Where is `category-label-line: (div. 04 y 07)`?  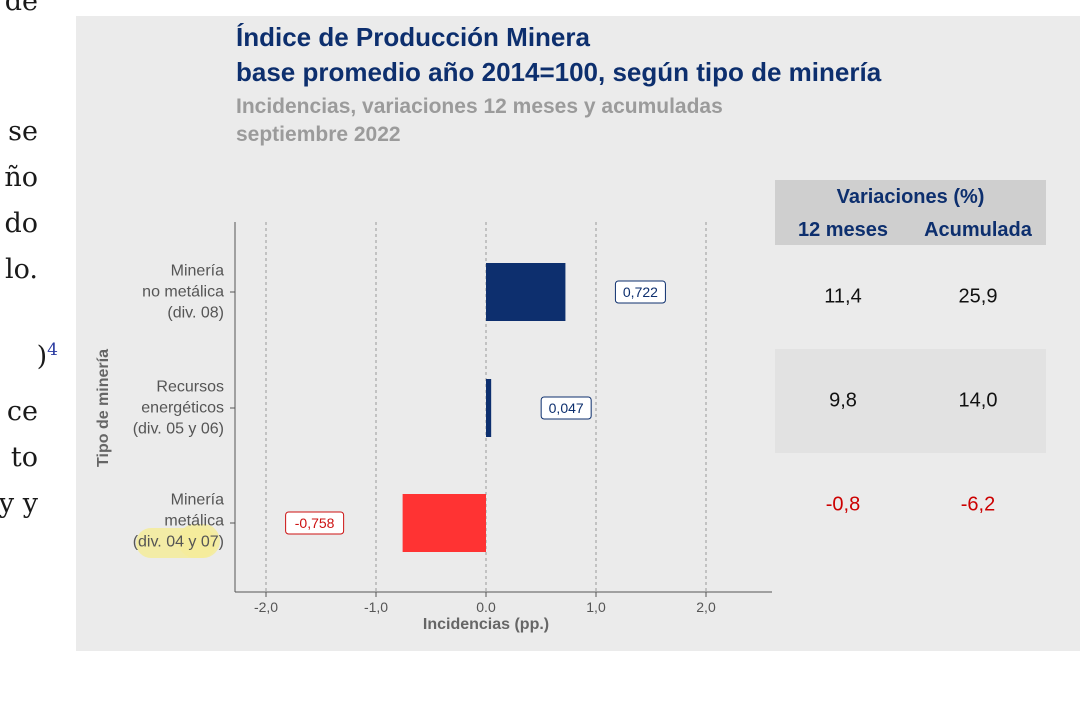
category-label-line: (div. 04 y 07) is located at coordinates (178, 542).